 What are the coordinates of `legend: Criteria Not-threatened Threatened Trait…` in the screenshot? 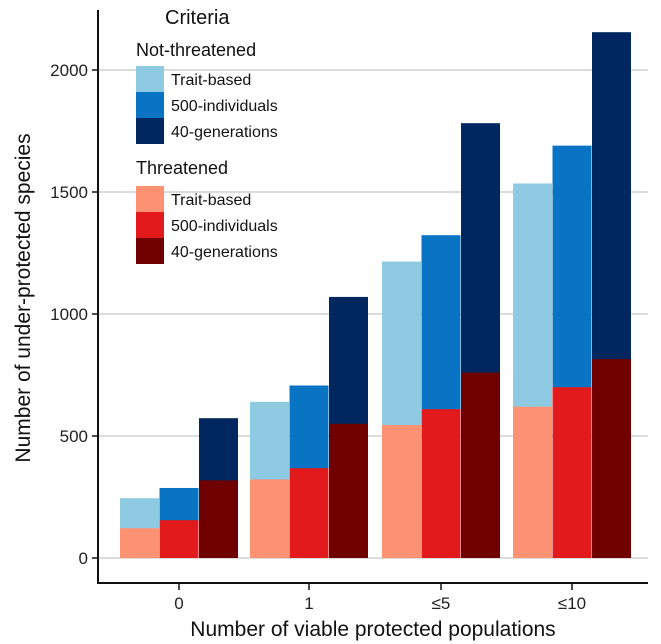 It's located at (207, 135).